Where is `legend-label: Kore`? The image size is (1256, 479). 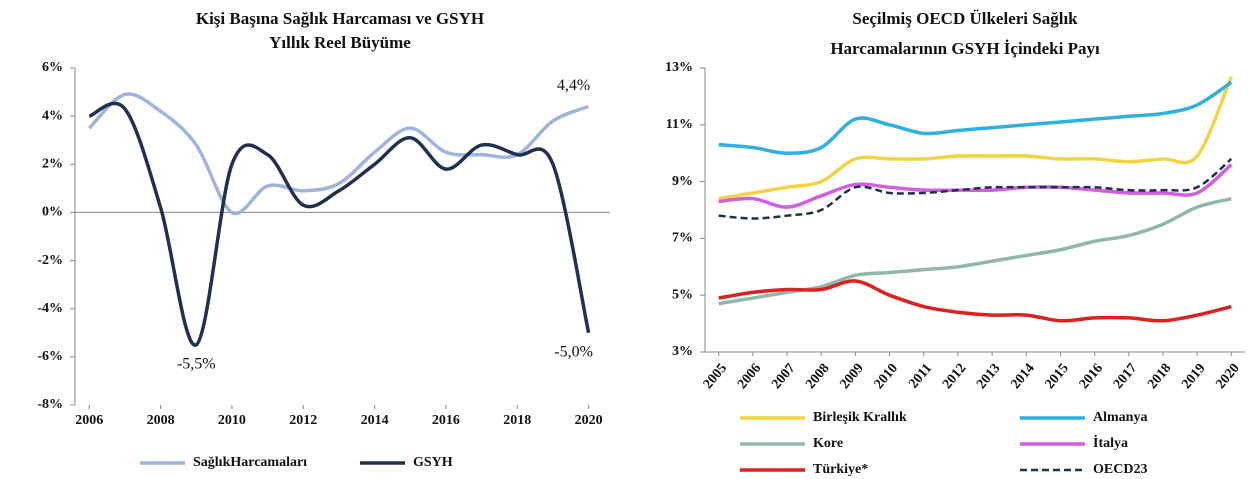
legend-label: Kore is located at coordinates (828, 443).